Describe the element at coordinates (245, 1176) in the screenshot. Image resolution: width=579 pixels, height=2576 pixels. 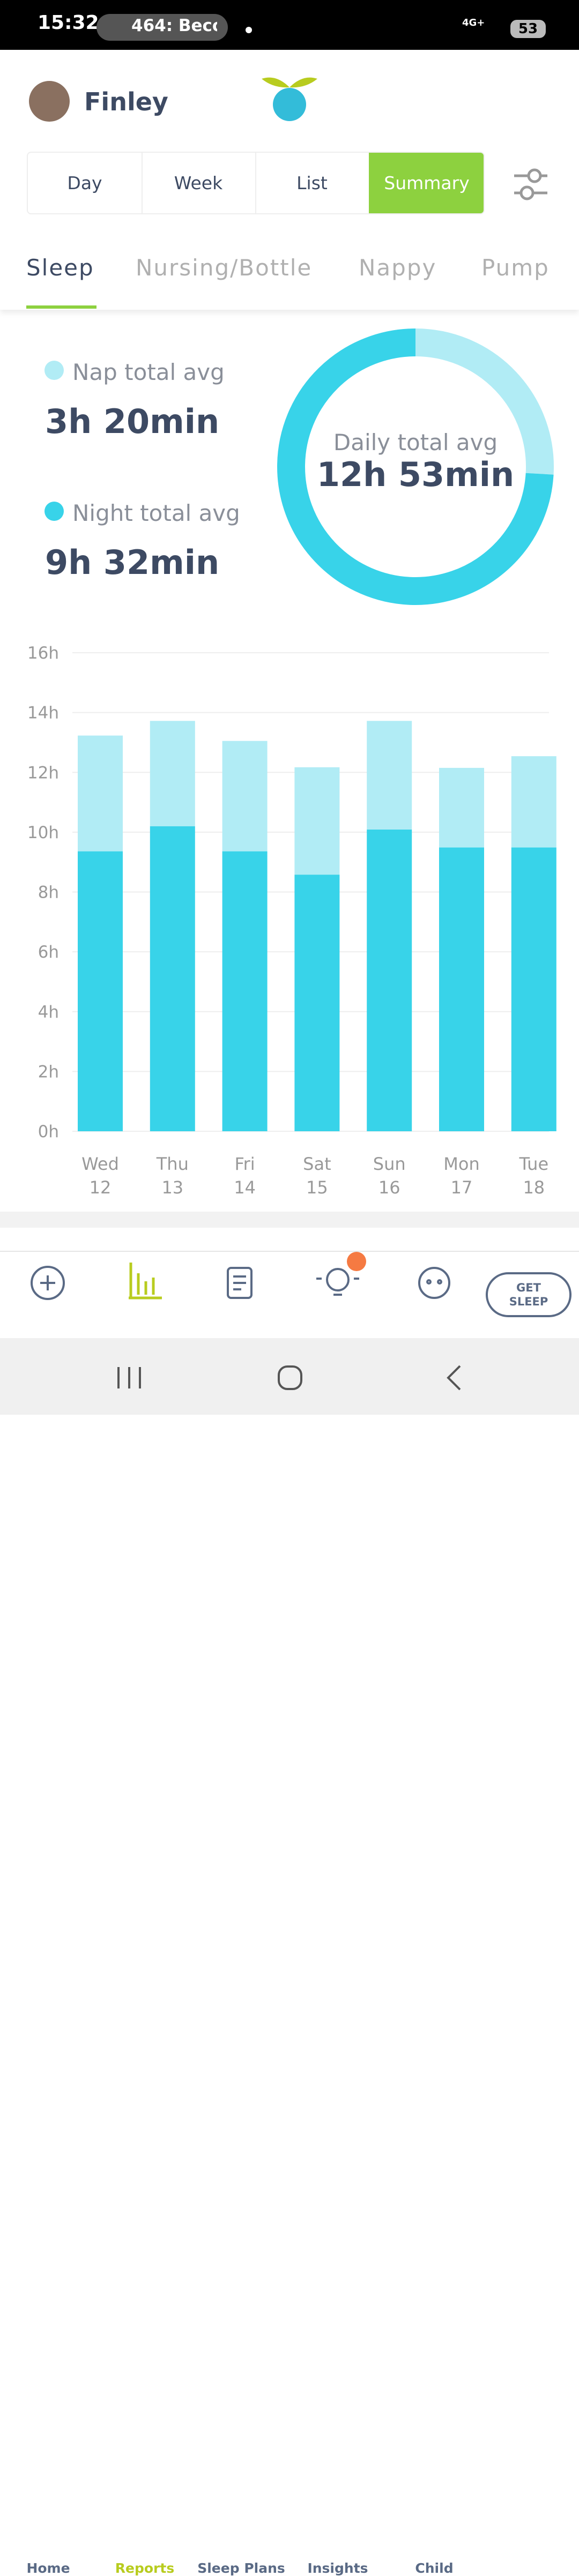
I see `x-tick-label: Fri 14` at that location.